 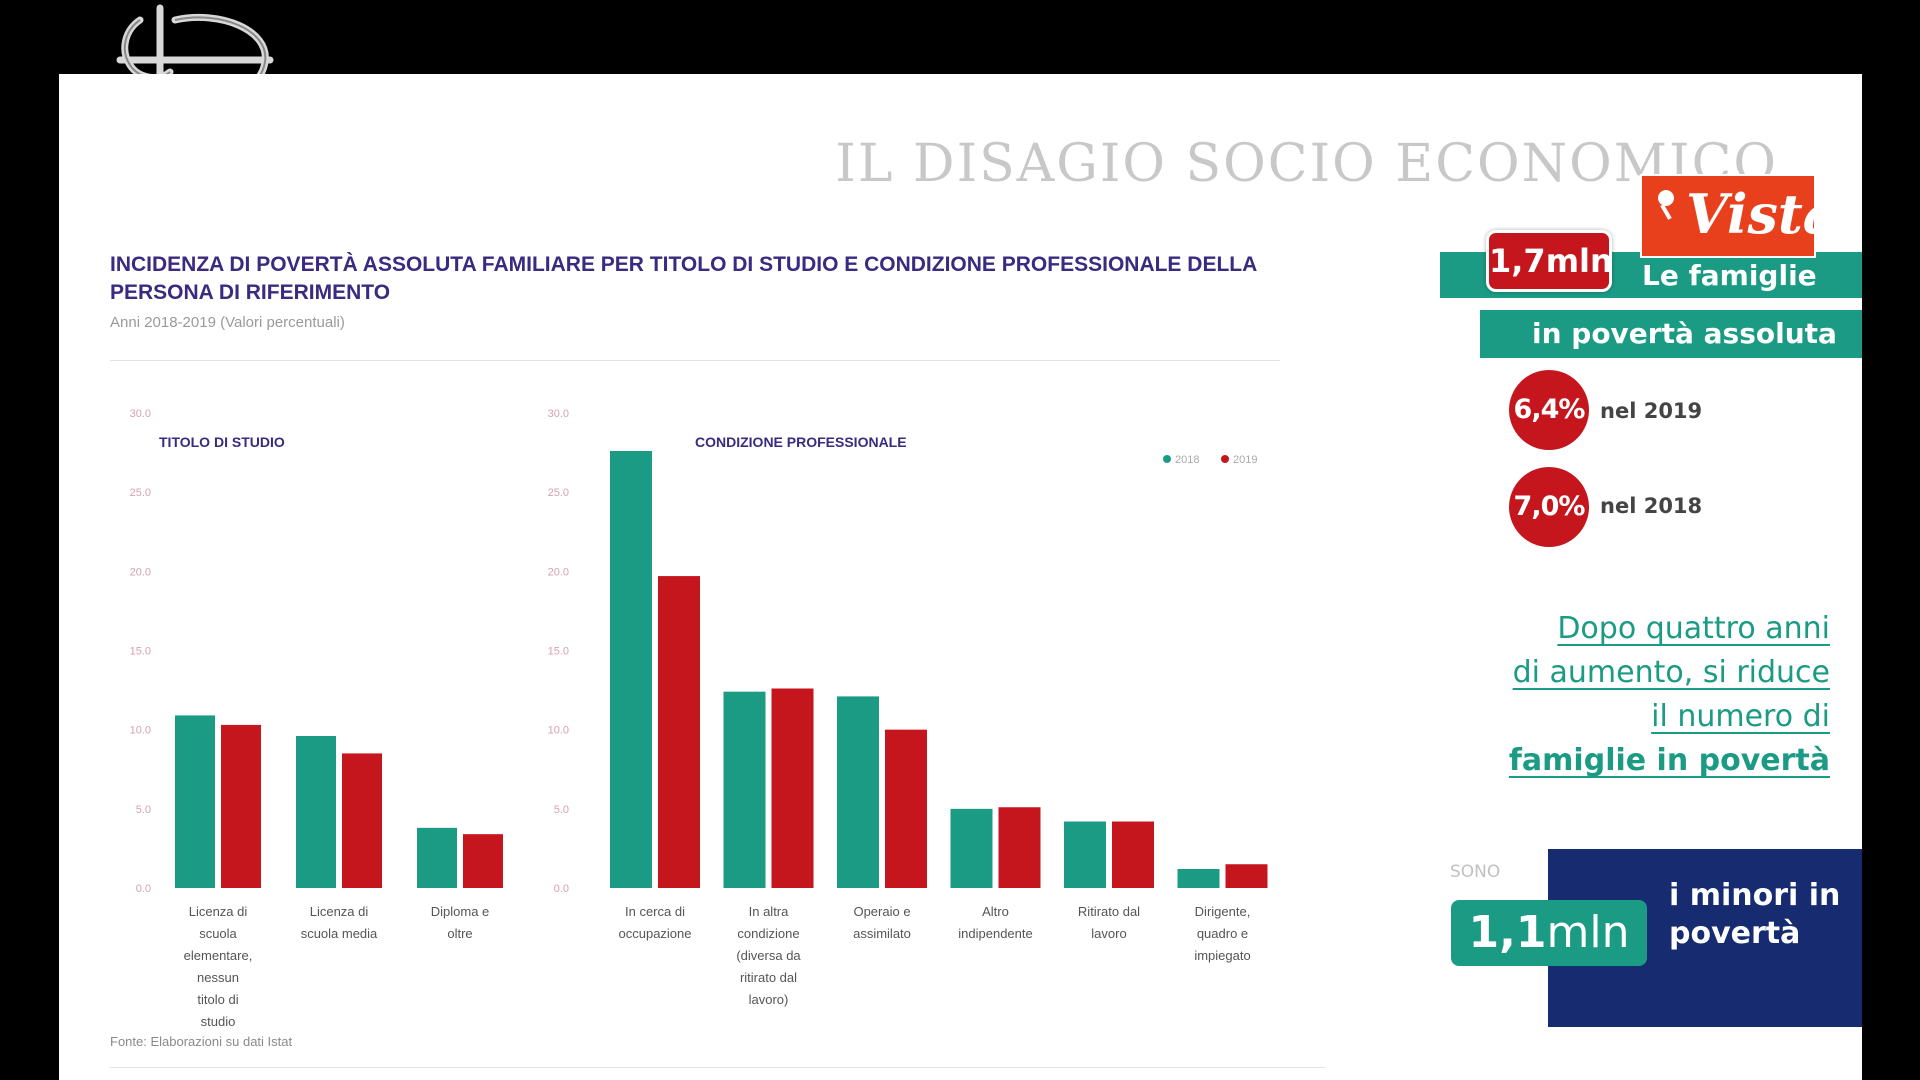 What do you see at coordinates (717, 1067) in the screenshot?
I see `divider-bottom` at bounding box center [717, 1067].